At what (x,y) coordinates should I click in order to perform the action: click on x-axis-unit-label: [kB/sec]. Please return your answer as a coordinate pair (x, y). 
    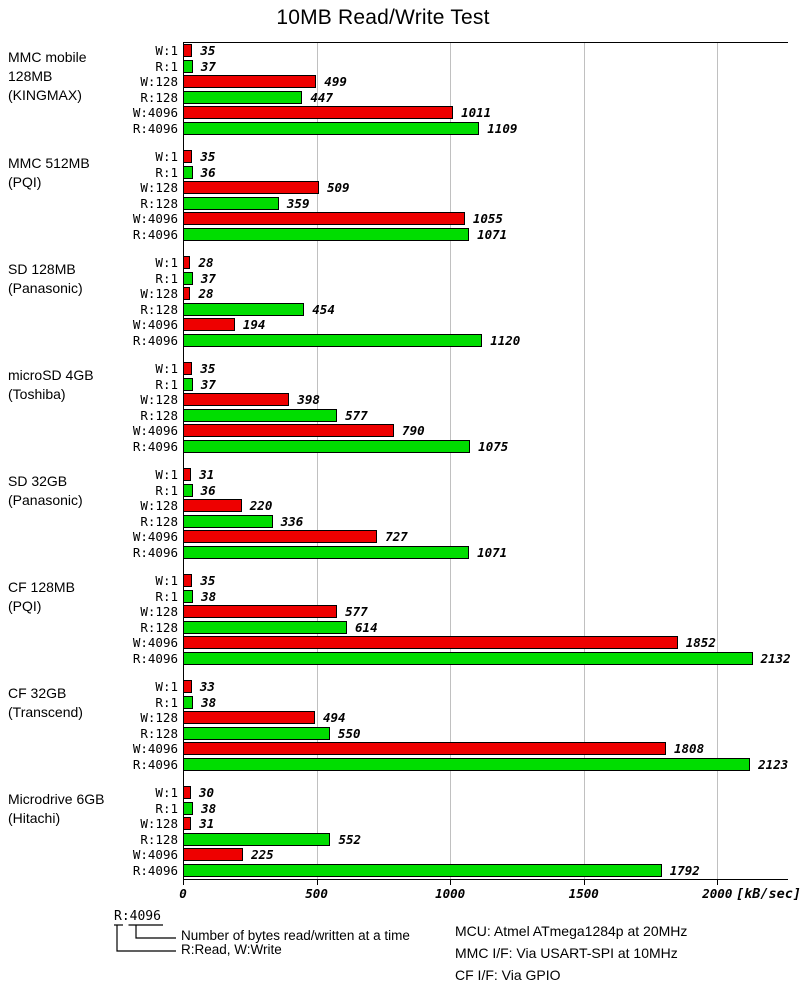
    Looking at the image, I should click on (768, 894).